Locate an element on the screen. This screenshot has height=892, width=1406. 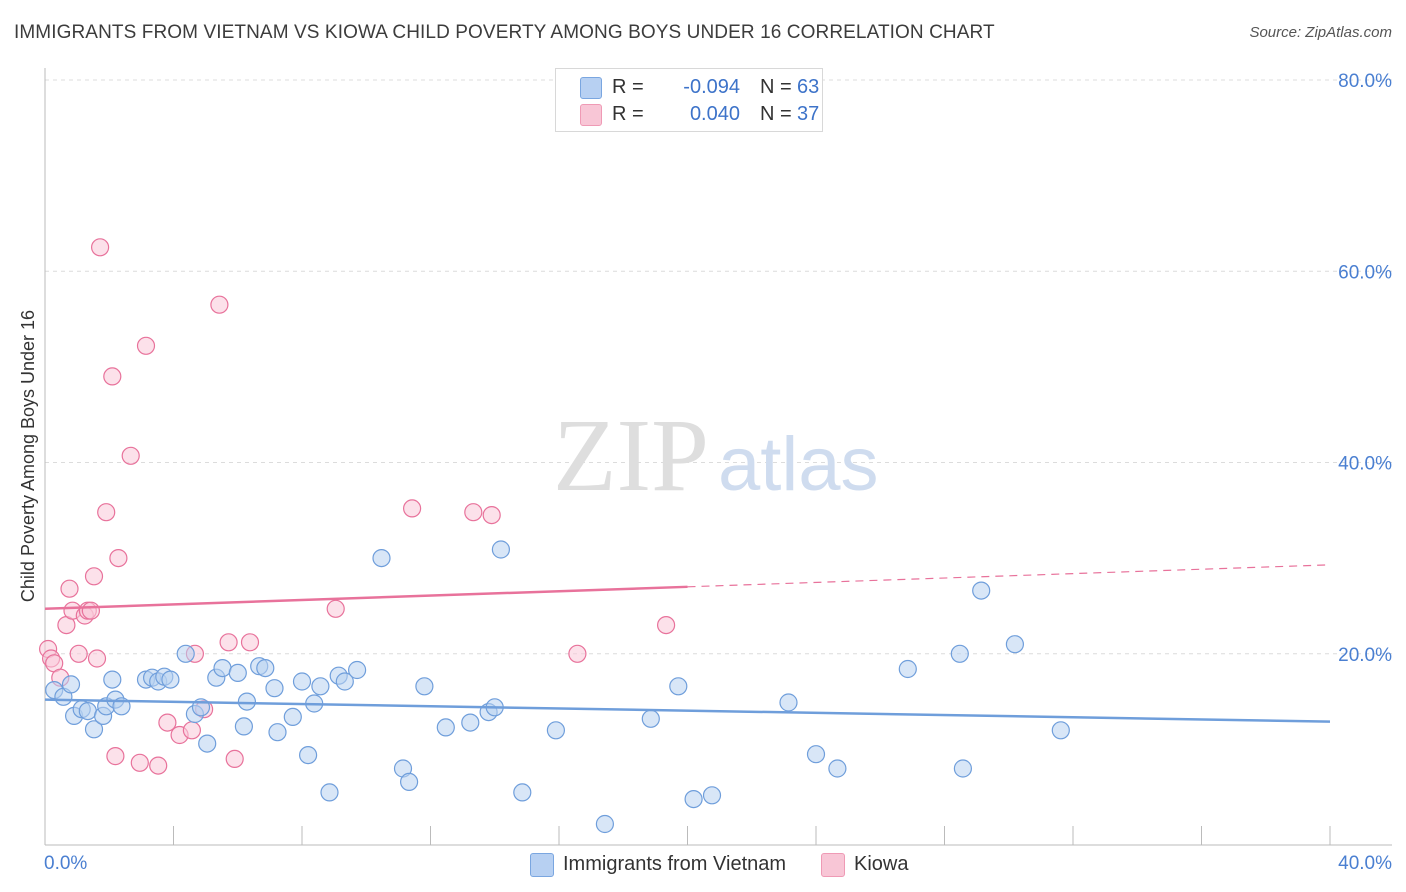
kiowa-trend-line is located at coordinates (366, 598).